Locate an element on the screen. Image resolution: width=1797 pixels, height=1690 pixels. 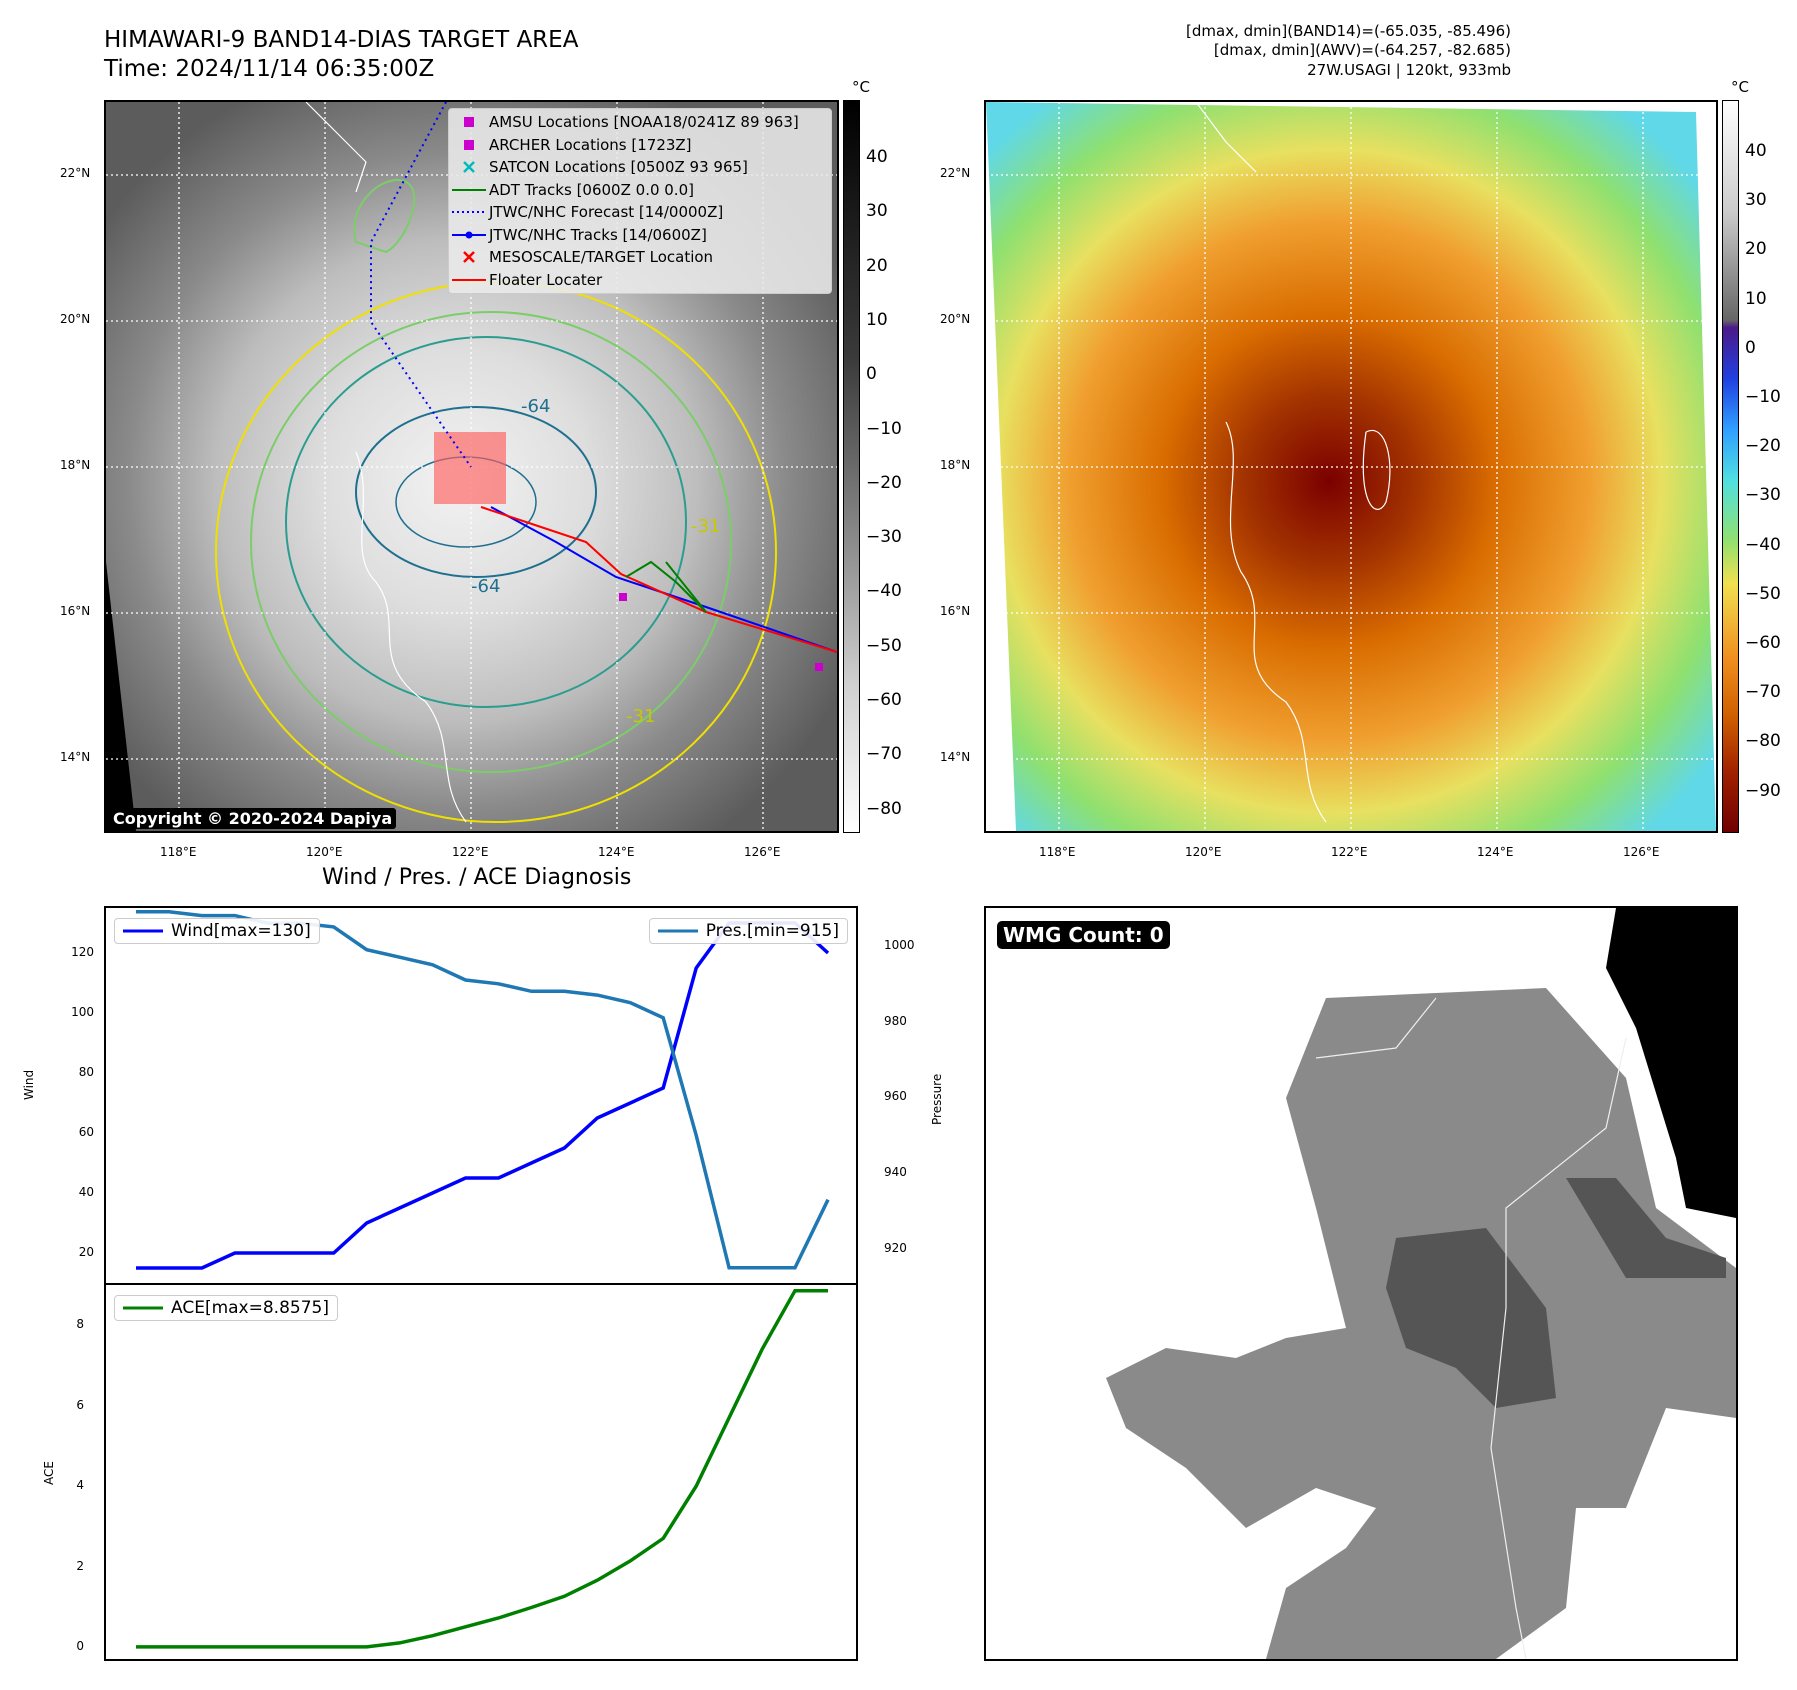
pressure-legend: Pres.[min=915] is located at coordinates (748, 931).